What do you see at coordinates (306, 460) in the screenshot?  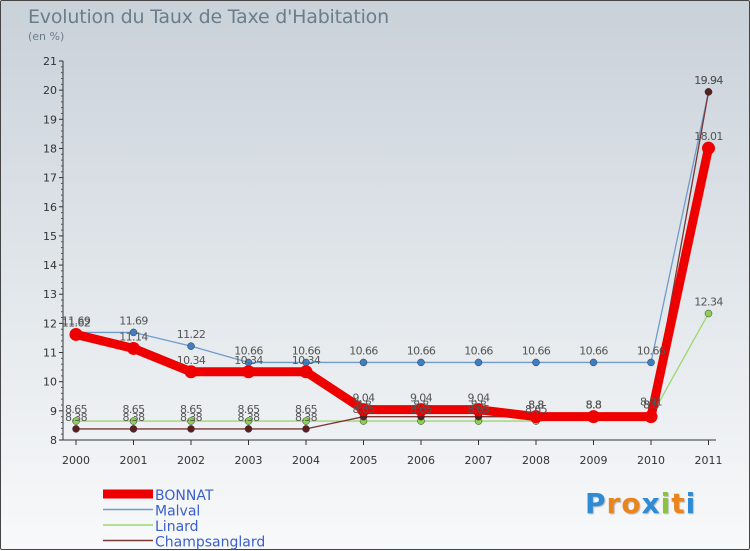 I see `x-tick-label: 2004` at bounding box center [306, 460].